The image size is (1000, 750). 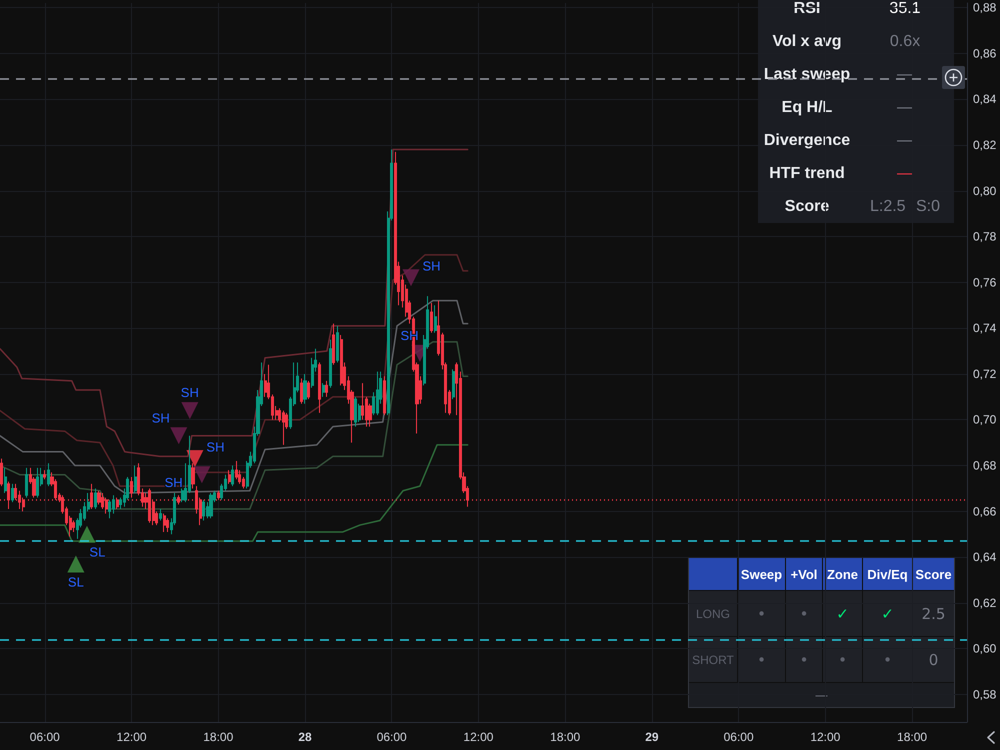 What do you see at coordinates (985, 99) in the screenshot?
I see `y-tick-label: 0,84` at bounding box center [985, 99].